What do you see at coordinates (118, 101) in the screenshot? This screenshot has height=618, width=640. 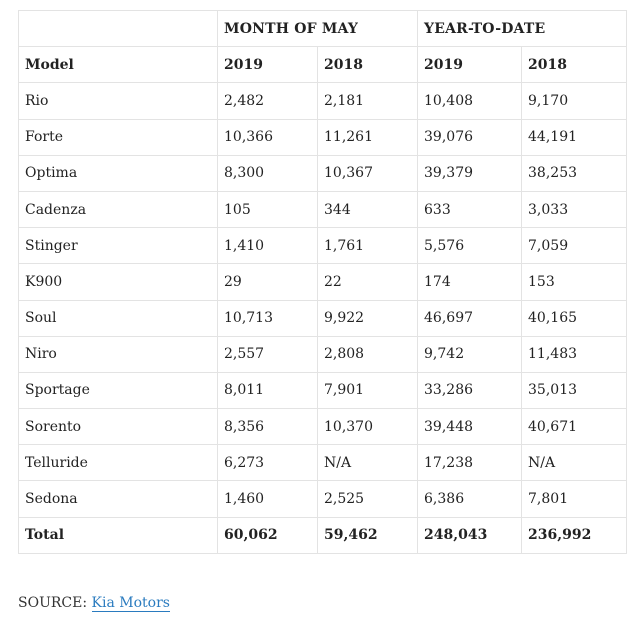 I see `model-cell: Rio` at bounding box center [118, 101].